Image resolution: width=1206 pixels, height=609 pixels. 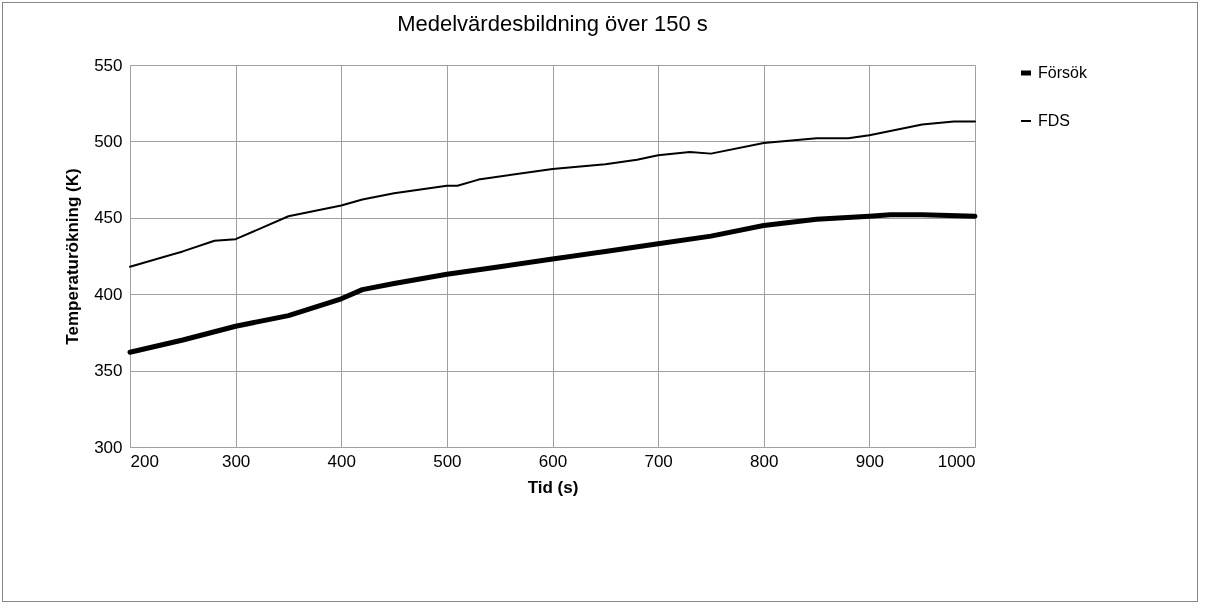 What do you see at coordinates (108, 294) in the screenshot?
I see `y-tick-label: 400` at bounding box center [108, 294].